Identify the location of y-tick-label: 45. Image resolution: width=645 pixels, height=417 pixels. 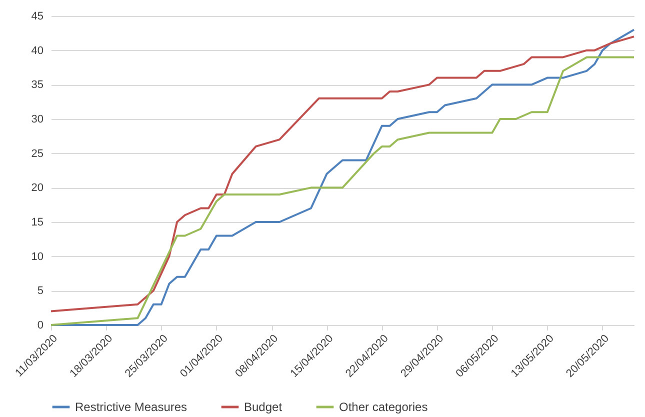
(37, 16).